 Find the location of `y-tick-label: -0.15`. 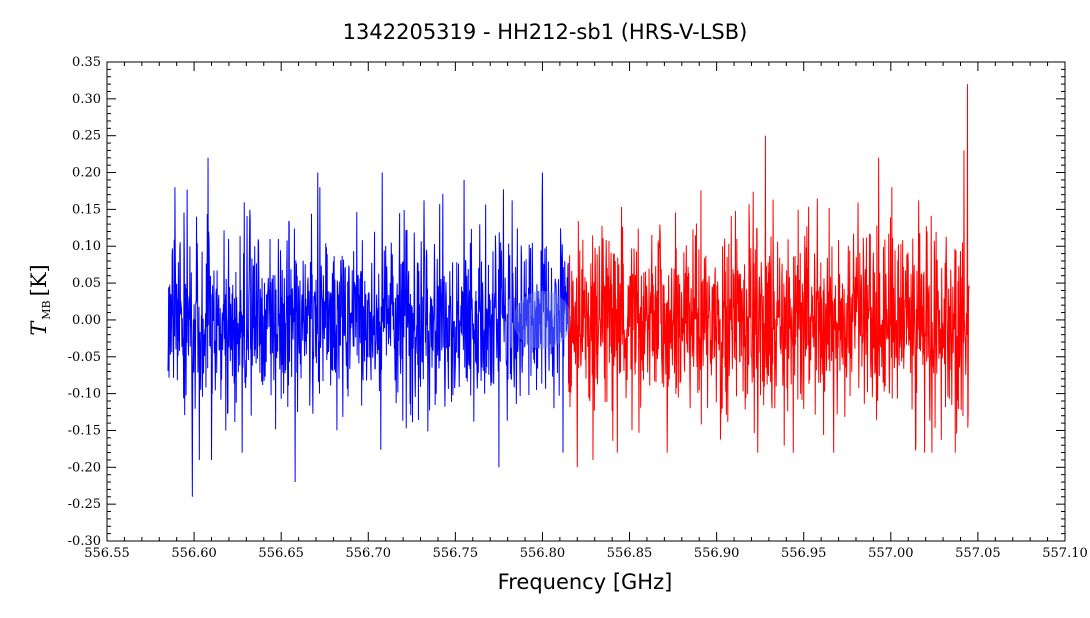

y-tick-label: -0.15 is located at coordinates (84, 430).